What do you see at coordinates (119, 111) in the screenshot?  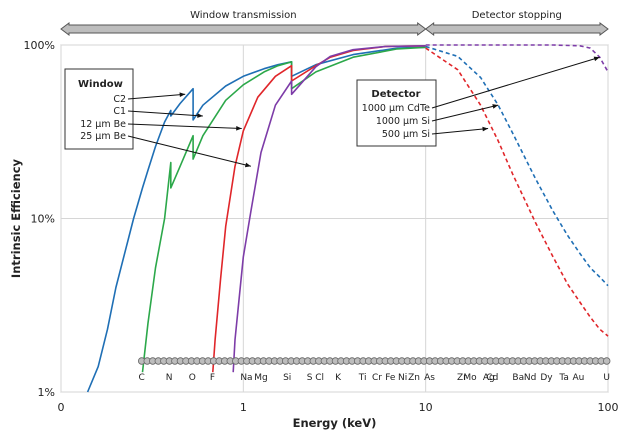 I see `window-legend-item: C1` at bounding box center [119, 111].